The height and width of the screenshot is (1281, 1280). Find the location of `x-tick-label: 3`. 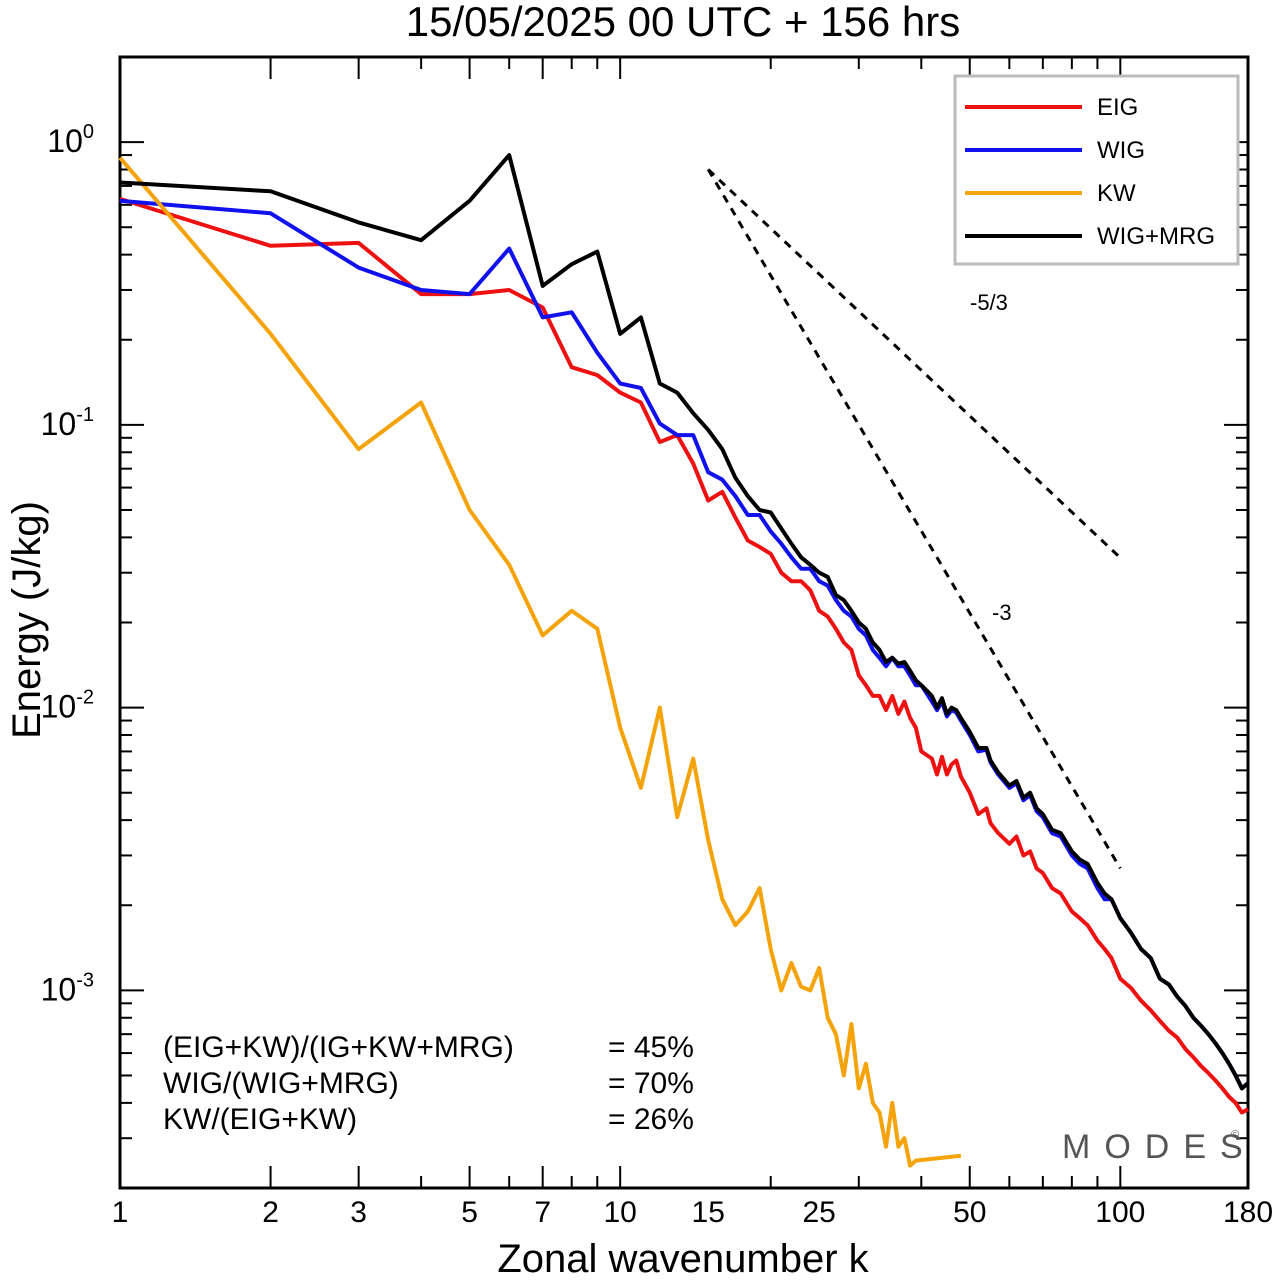

x-tick-label: 3 is located at coordinates (358, 1212).